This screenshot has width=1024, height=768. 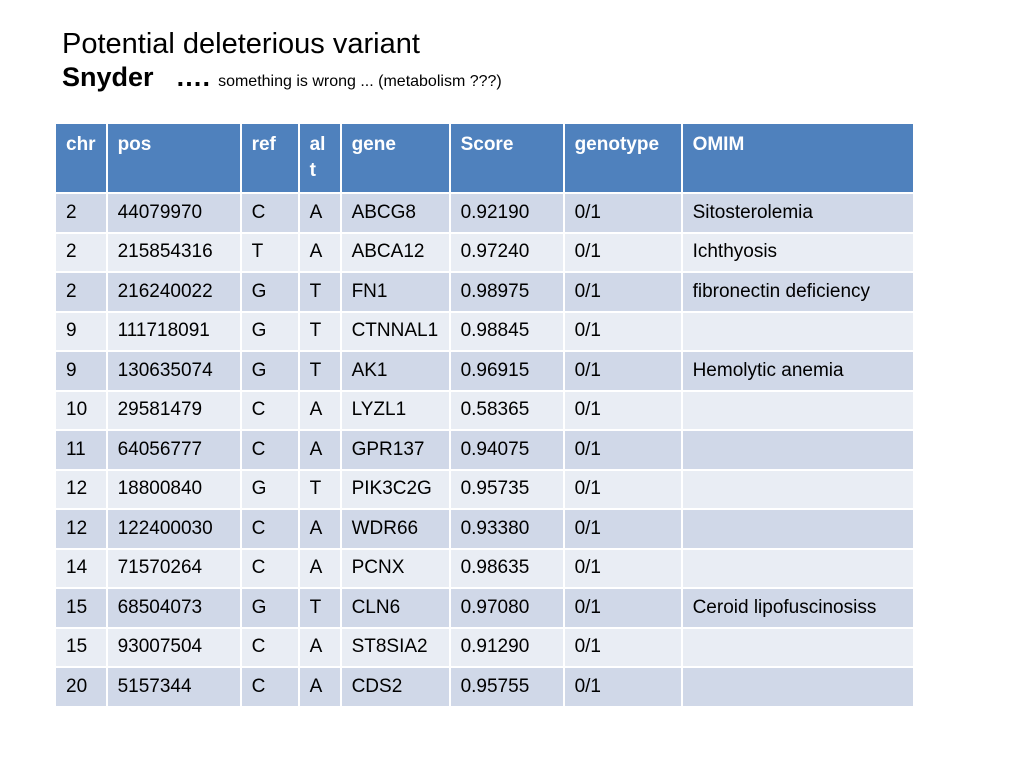 What do you see at coordinates (506, 331) in the screenshot?
I see `cell-score: 0.98845` at bounding box center [506, 331].